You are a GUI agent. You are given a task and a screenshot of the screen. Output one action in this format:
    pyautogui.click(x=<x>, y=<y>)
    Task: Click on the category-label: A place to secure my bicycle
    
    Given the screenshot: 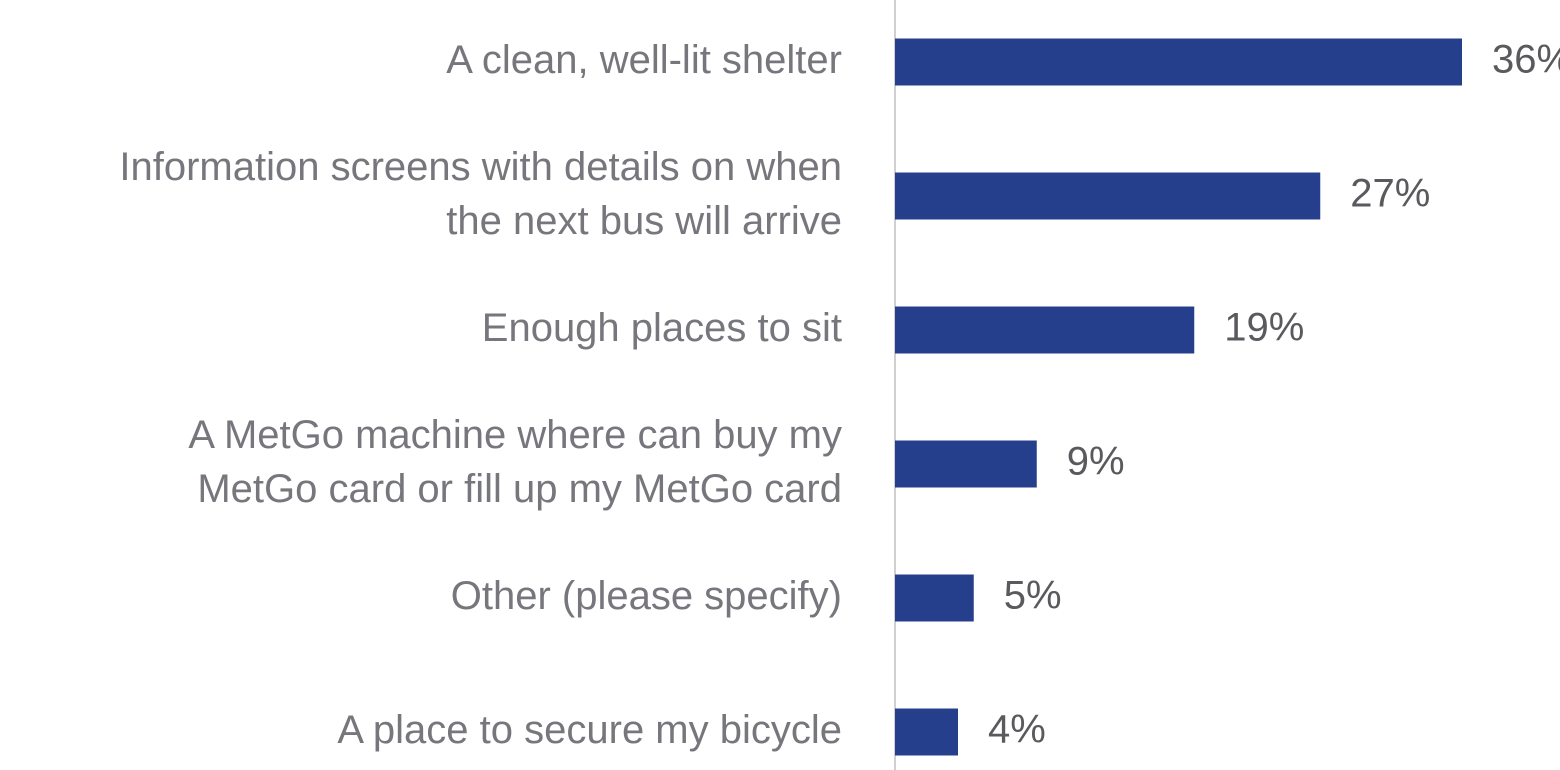 What is the action you would take?
    pyautogui.click(x=589, y=730)
    